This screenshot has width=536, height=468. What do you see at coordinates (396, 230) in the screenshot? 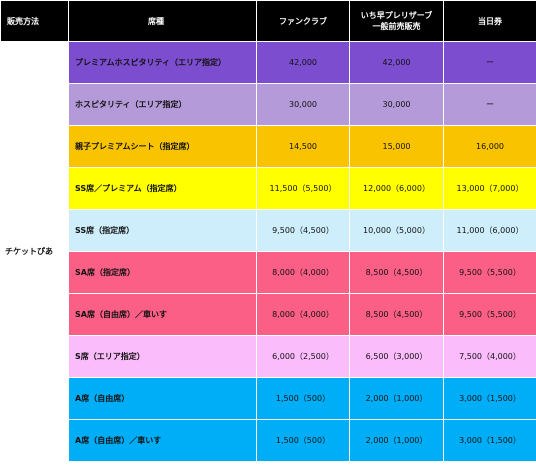
I see `price-presale: 10,000（5,000）` at bounding box center [396, 230].